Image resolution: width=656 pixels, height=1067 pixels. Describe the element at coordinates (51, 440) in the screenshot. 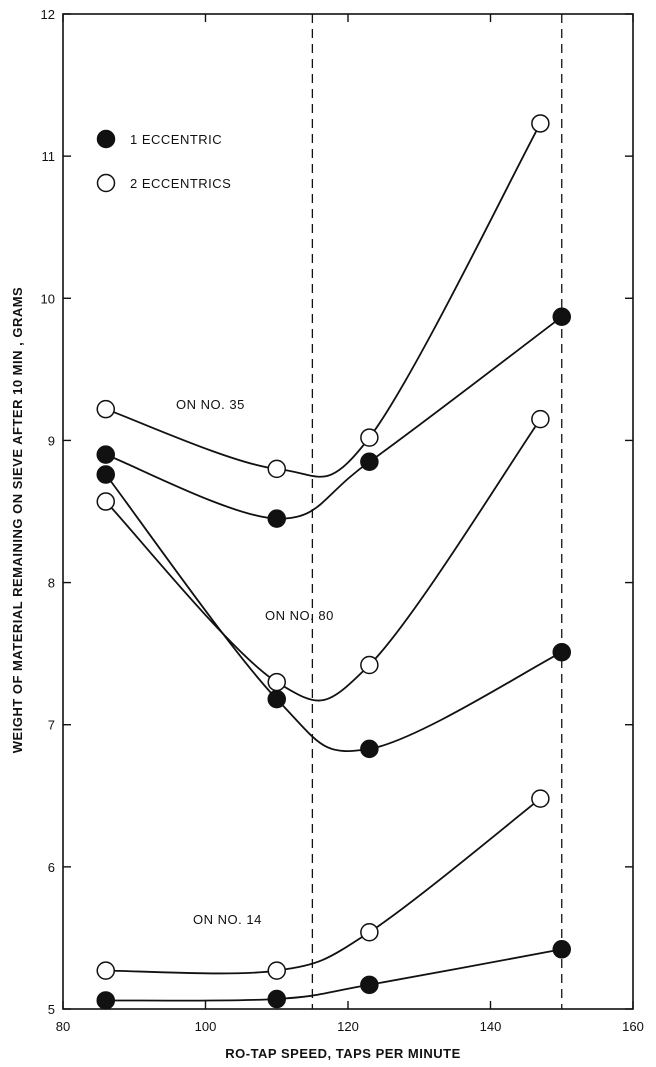

I see `y-tick-label: 9` at that location.